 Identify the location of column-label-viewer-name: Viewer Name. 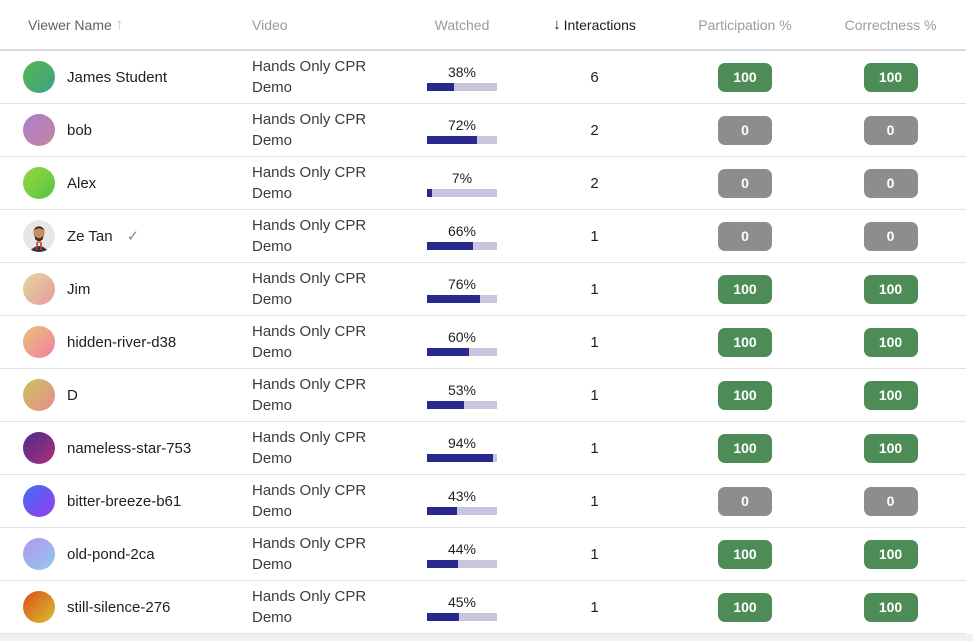
(70, 24).